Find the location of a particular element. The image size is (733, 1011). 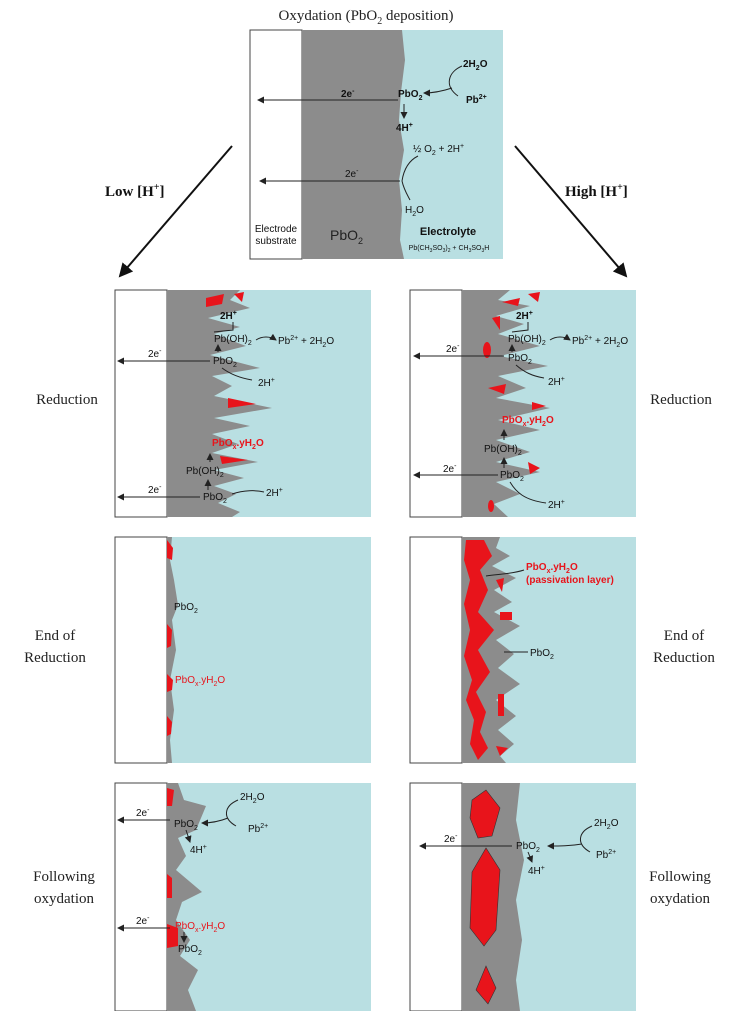

panel-end-reduction-low: PbO2 PbOx.yH2O is located at coordinates (242, 650).